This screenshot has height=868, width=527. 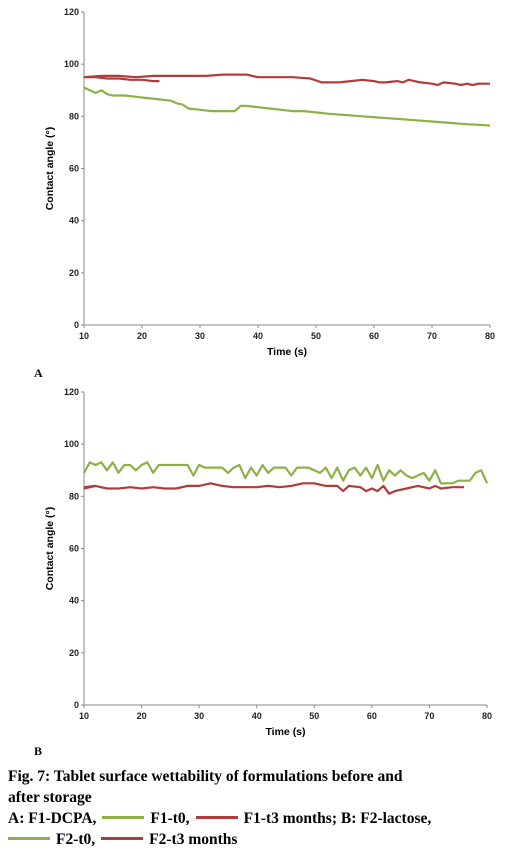 I want to click on caption-a-green-label: F1-t0,, so click(x=170, y=818).